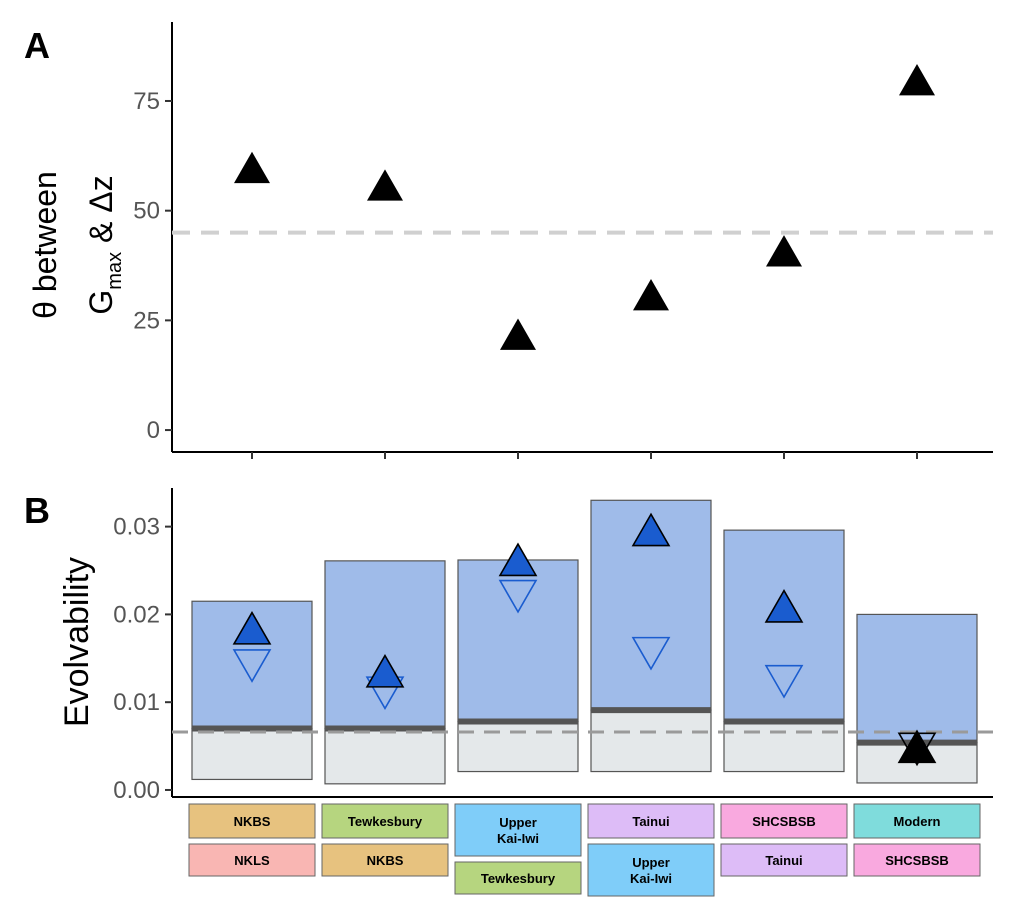 Image resolution: width=1012 pixels, height=912 pixels. What do you see at coordinates (45, 245) in the screenshot?
I see `panel-a-y-label-line1: θ between` at bounding box center [45, 245].